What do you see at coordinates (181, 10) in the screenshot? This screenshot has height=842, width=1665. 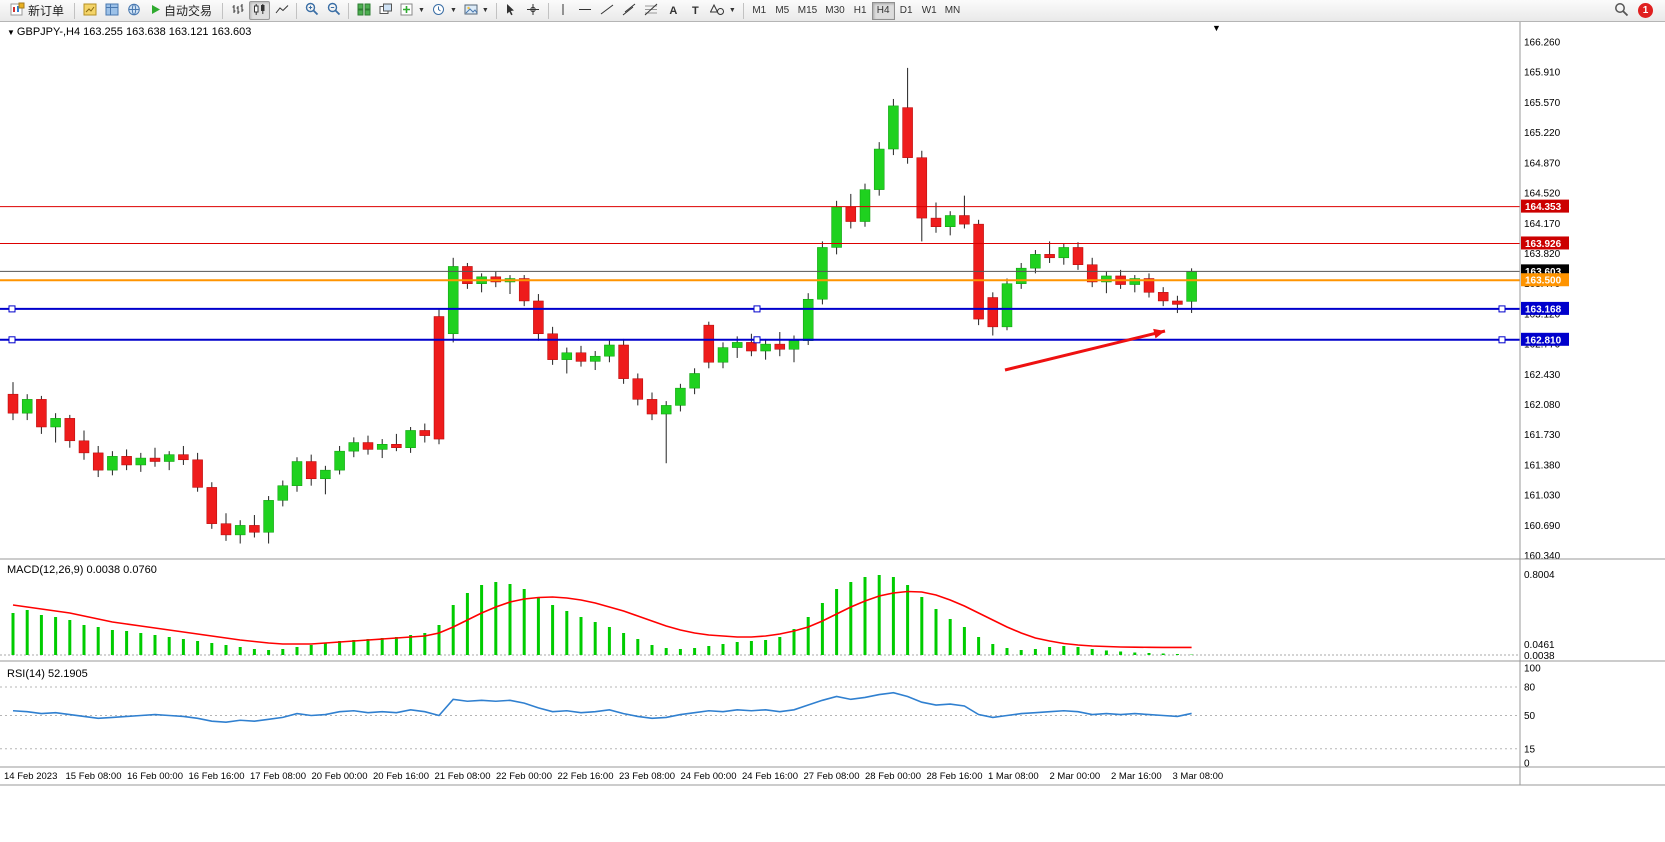 I see `auto-trading-button: 自动交易` at bounding box center [181, 10].